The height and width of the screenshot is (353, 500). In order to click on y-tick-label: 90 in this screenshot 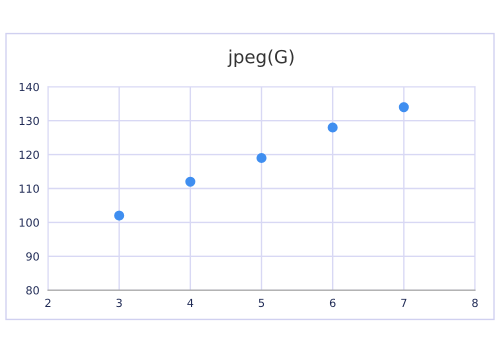, I will do `click(32, 256)`.